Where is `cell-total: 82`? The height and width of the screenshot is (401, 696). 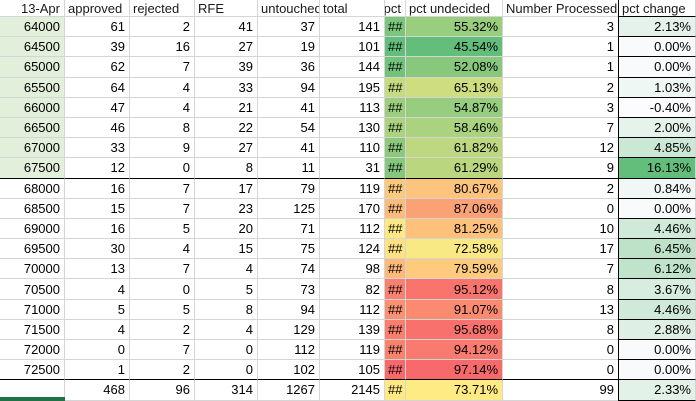 cell-total: 82 is located at coordinates (352, 289).